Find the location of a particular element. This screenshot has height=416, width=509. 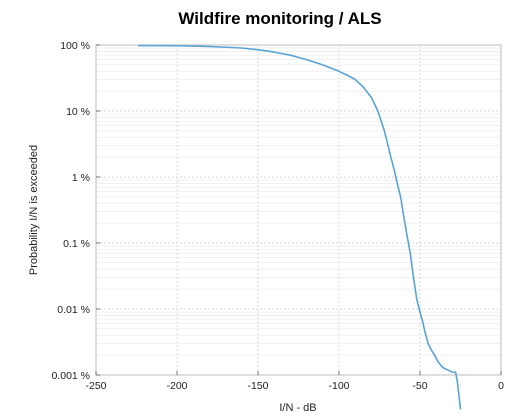

y-tick-label: 1 % is located at coordinates (81, 178).